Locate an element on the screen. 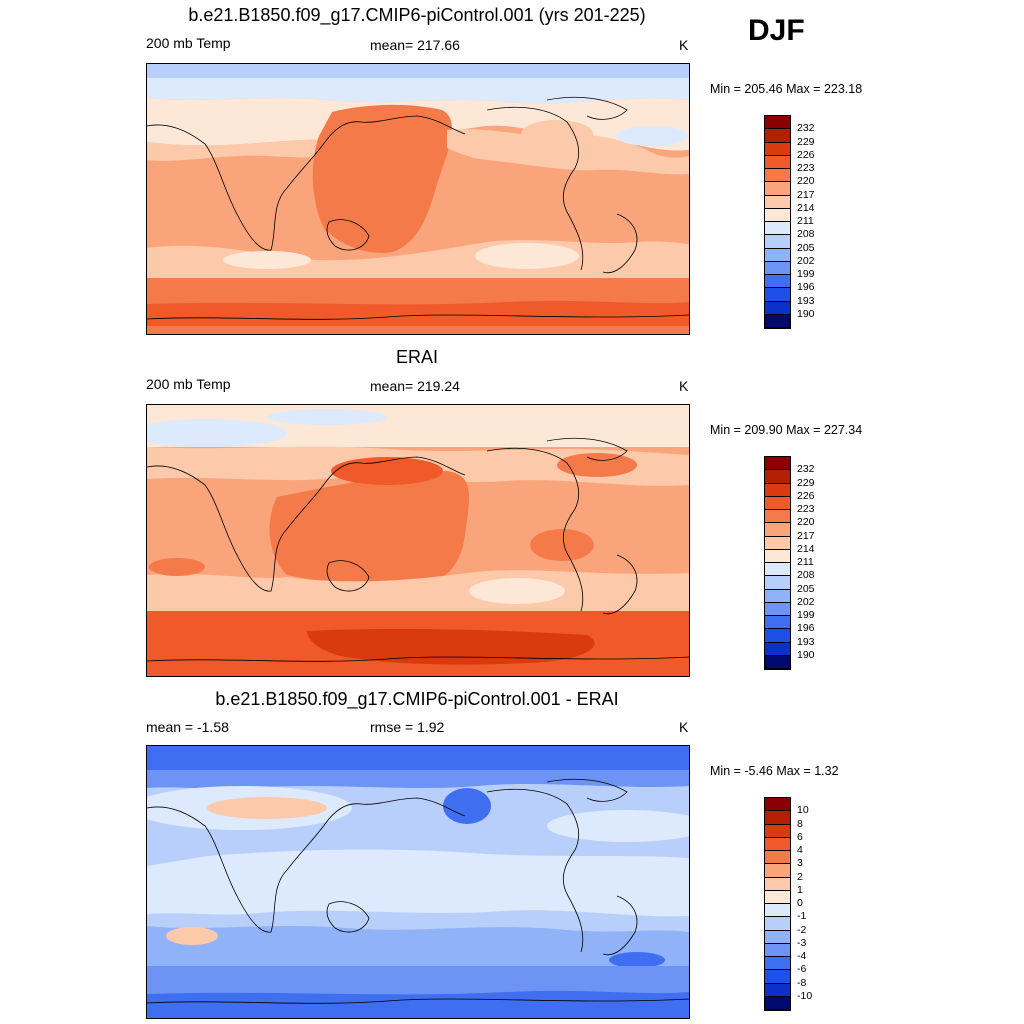 The height and width of the screenshot is (1024, 1024). colorbar-tick-label: -8 is located at coordinates (802, 982).